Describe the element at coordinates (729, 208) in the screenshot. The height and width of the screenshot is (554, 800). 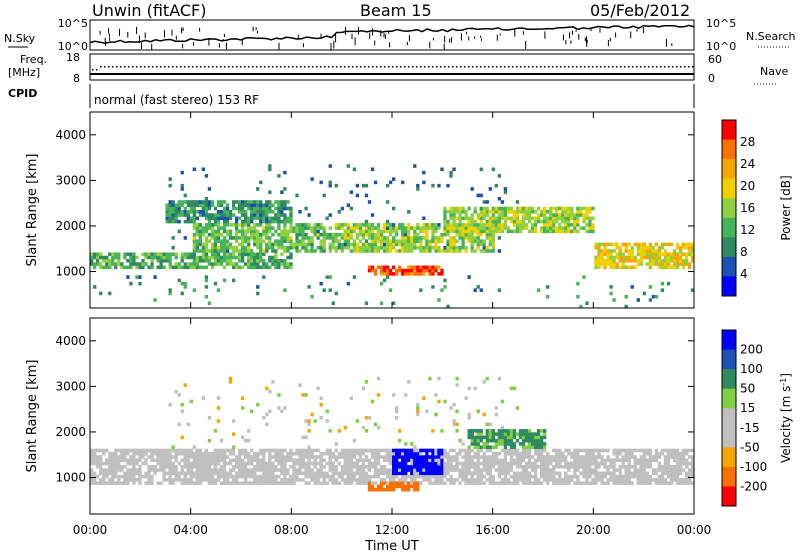
I see `colorbar-swatch` at that location.